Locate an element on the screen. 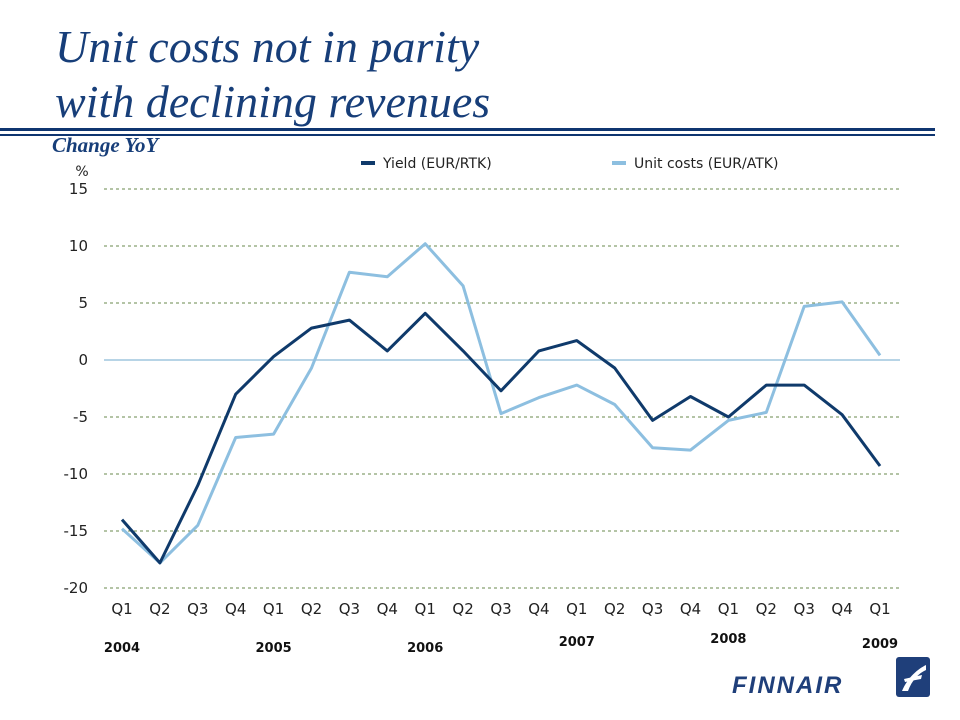 This screenshot has height=720, width=960. year-label: 2004 is located at coordinates (122, 648).